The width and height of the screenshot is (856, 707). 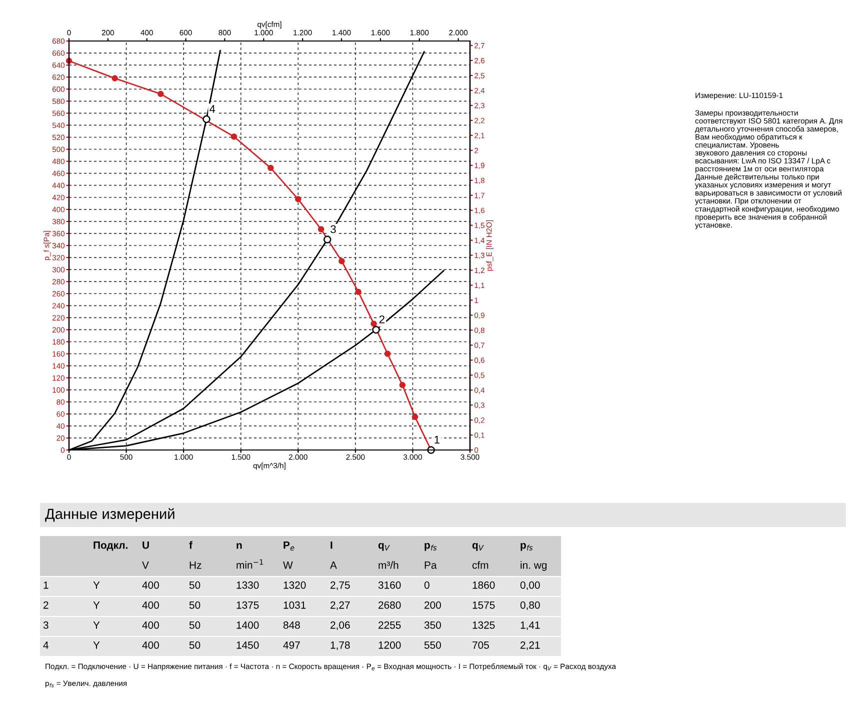 What do you see at coordinates (480, 645) in the screenshot?
I see `text: 705` at bounding box center [480, 645].